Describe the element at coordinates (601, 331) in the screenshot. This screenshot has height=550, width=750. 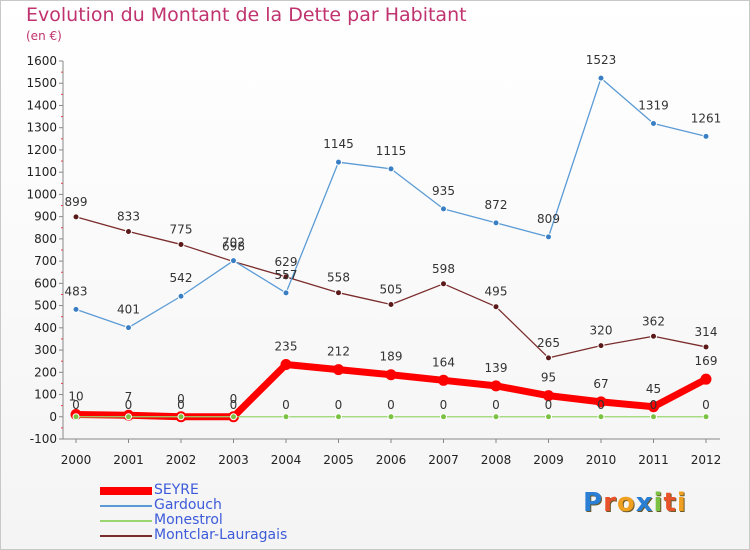
I see `data-label-montclar-lauragais: 320` at that location.